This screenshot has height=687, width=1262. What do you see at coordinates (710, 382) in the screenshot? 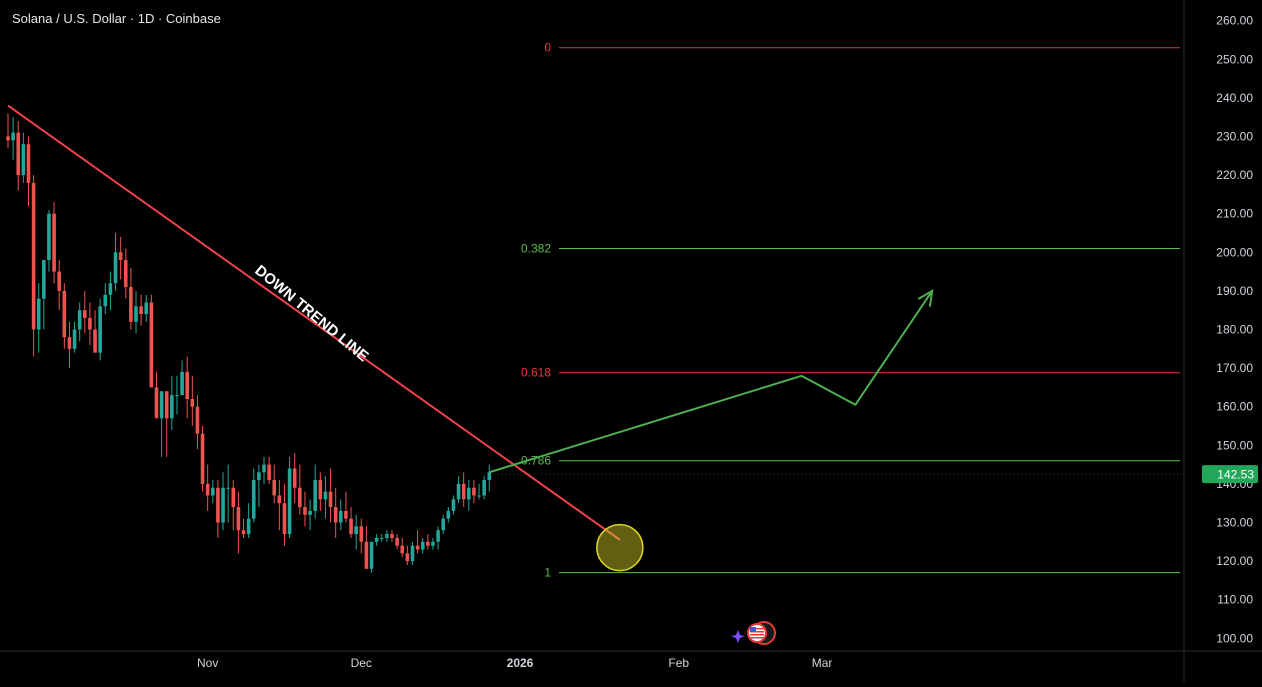
I see `projection-arrow` at bounding box center [710, 382].